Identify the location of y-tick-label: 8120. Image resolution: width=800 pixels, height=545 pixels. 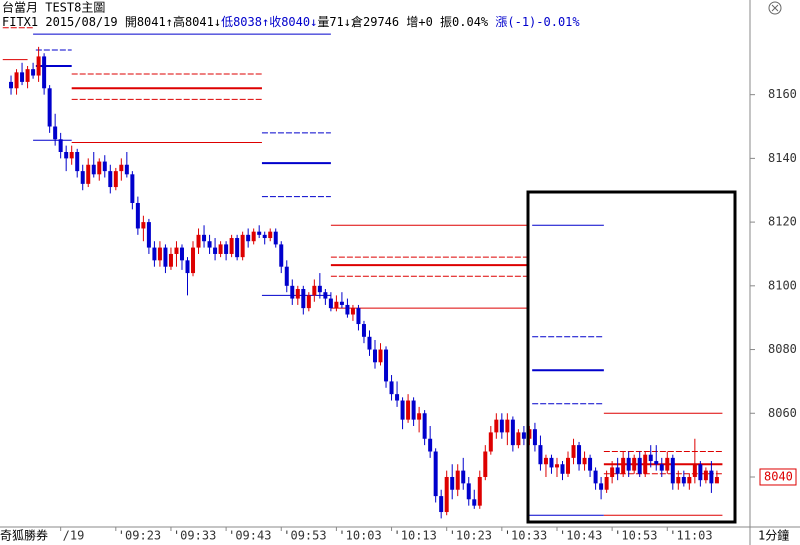
(782, 222).